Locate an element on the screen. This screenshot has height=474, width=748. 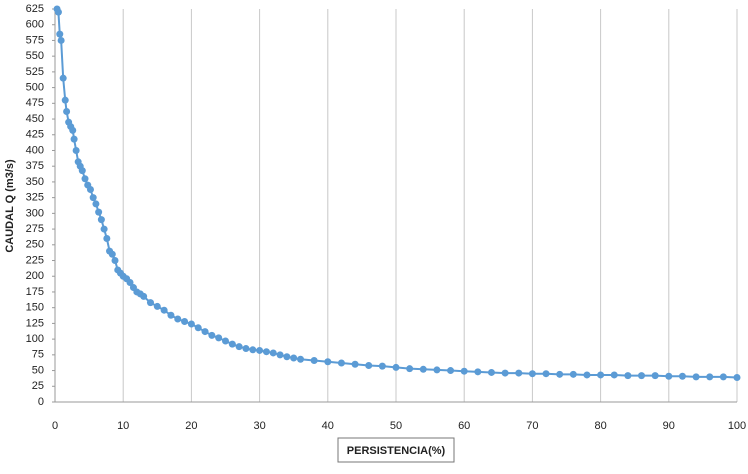
y-tick-label: 0 is located at coordinates (41, 402).